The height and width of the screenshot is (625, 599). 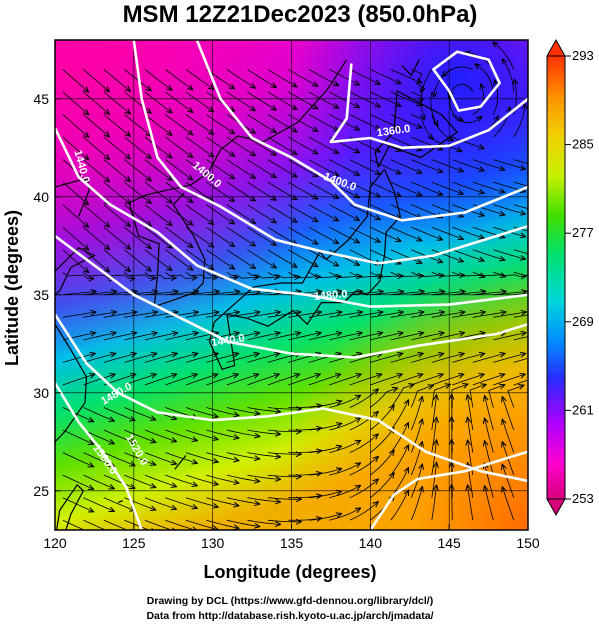 I want to click on colorbar-label: 277, so click(x=583, y=232).